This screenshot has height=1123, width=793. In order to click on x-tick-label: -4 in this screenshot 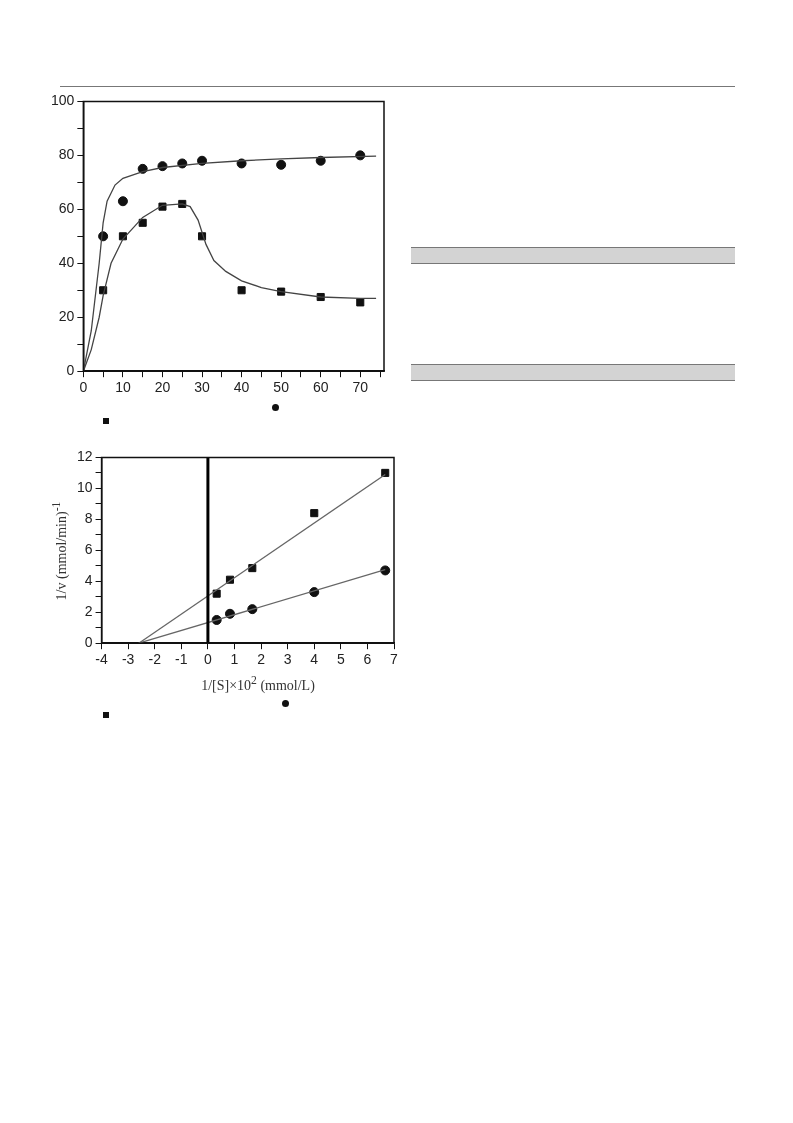, I will do `click(102, 659)`.